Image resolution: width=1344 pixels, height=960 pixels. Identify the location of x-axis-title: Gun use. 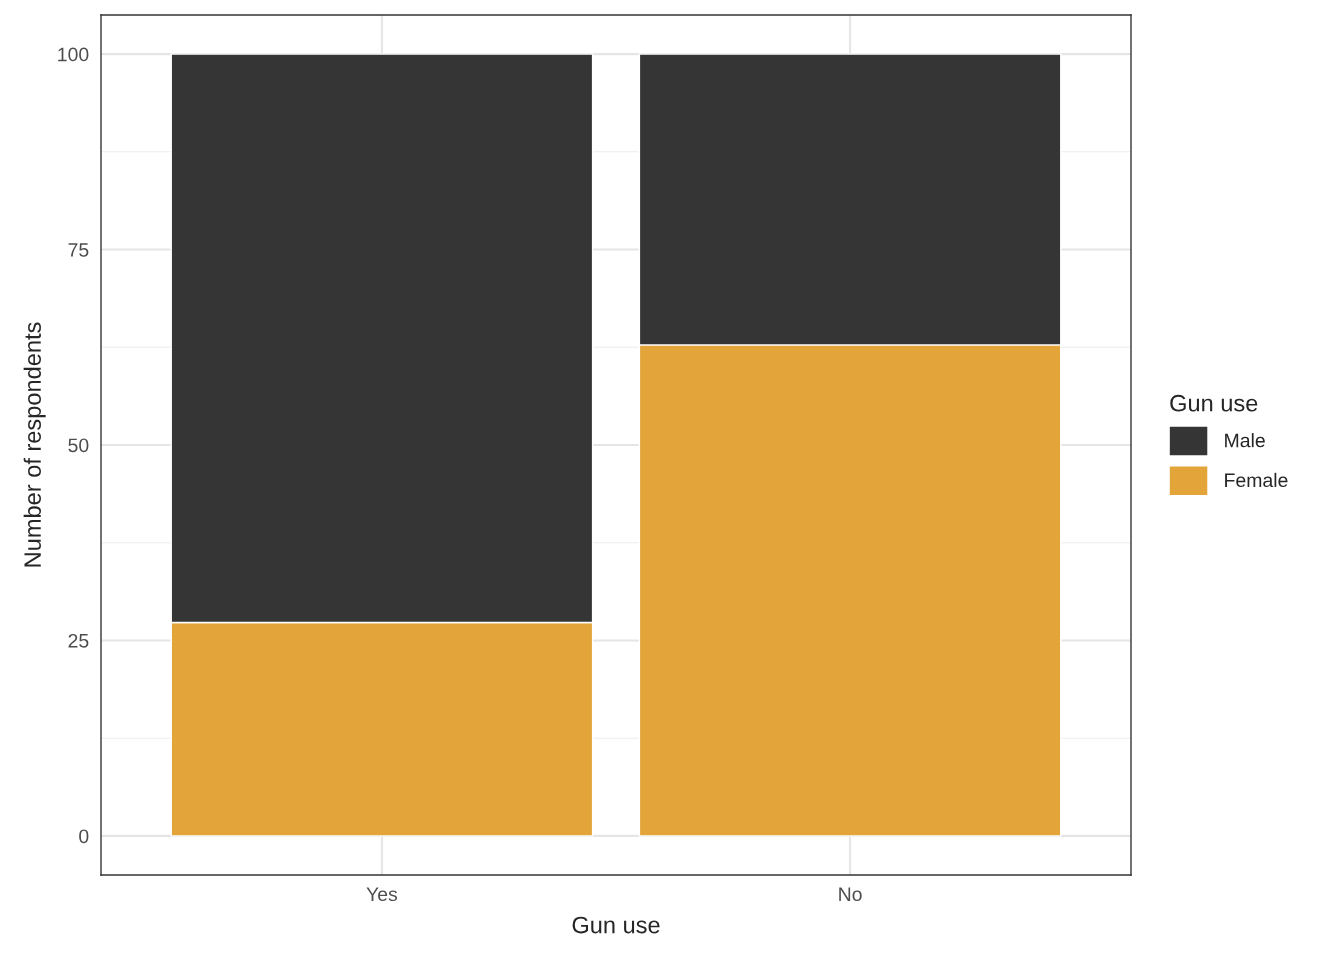
(616, 925).